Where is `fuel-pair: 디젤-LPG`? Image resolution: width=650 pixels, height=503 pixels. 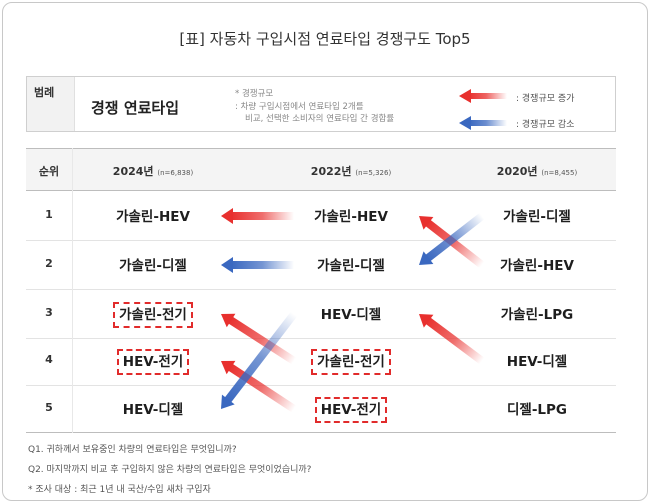 fuel-pair: 디젤-LPG is located at coordinates (537, 410).